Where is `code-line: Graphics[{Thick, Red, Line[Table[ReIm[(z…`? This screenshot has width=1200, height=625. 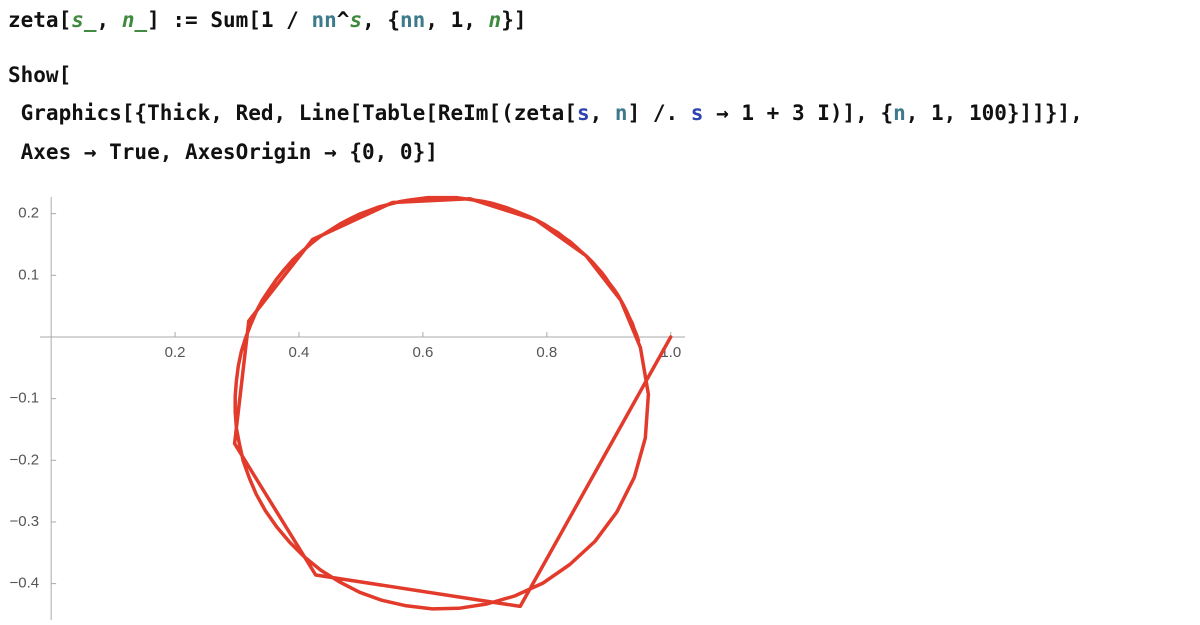
code-line: Graphics[{Thick, Red, Line[Table[ReIm[(z… is located at coordinates (545, 113).